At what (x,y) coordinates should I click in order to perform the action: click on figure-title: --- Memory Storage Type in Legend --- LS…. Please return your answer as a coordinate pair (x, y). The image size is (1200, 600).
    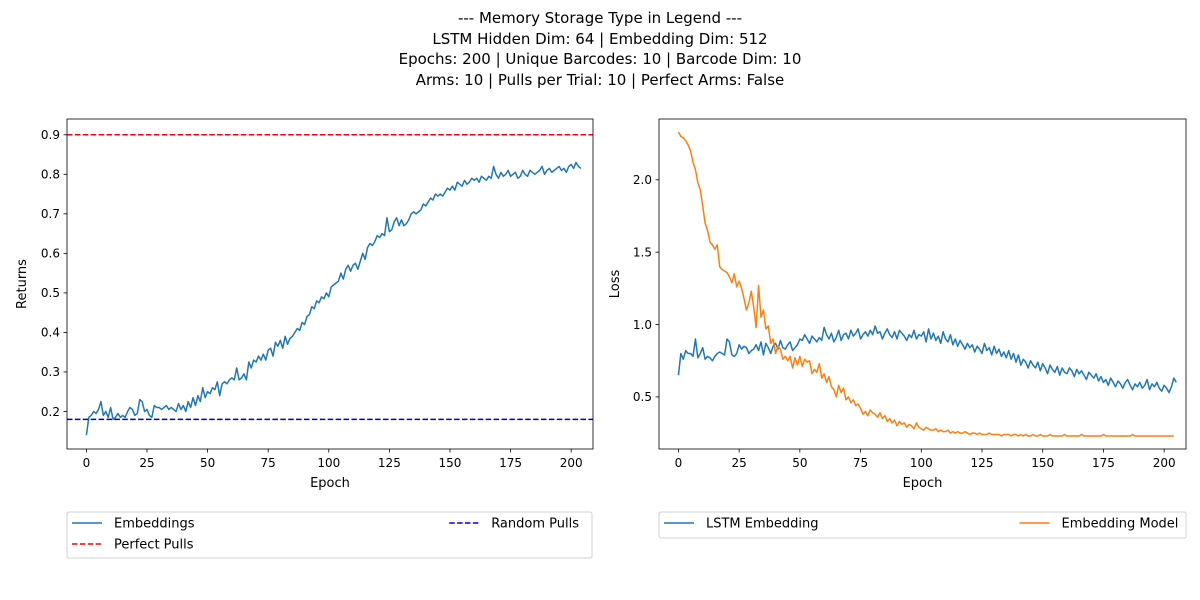
    Looking at the image, I should click on (600, 49).